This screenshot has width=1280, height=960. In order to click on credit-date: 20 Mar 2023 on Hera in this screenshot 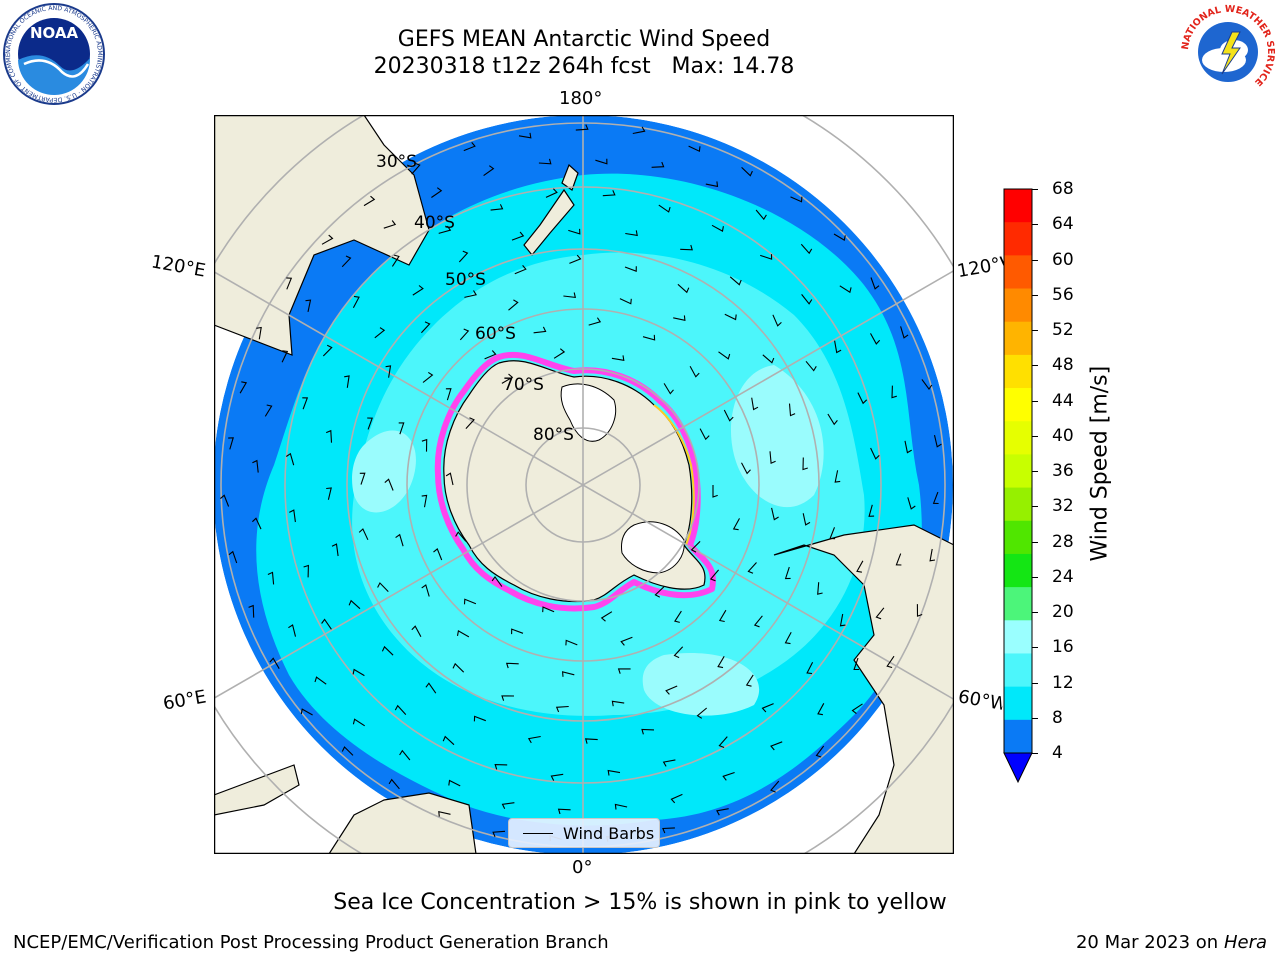, I will do `click(1171, 942)`.